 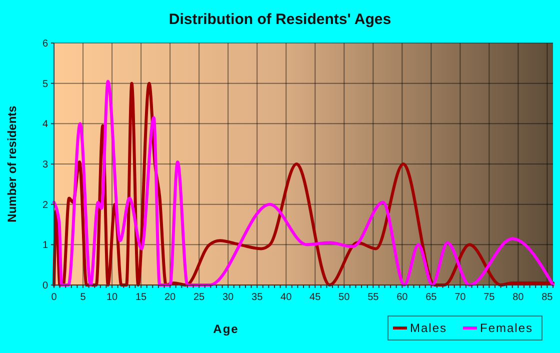 I want to click on x-tick-label: 70, so click(x=460, y=297).